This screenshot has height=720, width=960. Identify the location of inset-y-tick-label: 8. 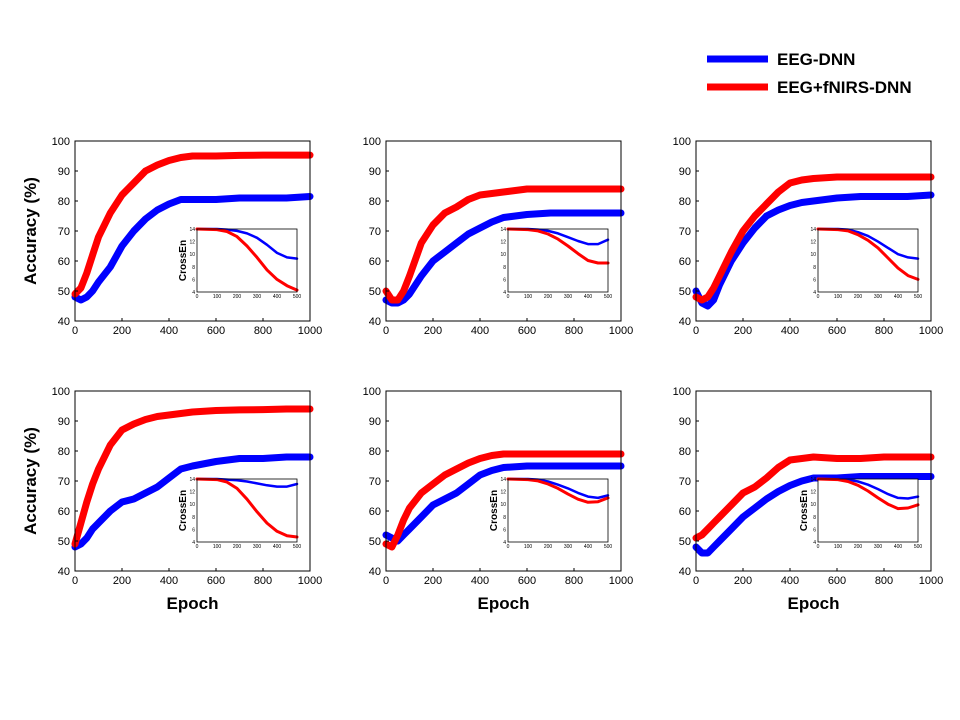
(814, 268).